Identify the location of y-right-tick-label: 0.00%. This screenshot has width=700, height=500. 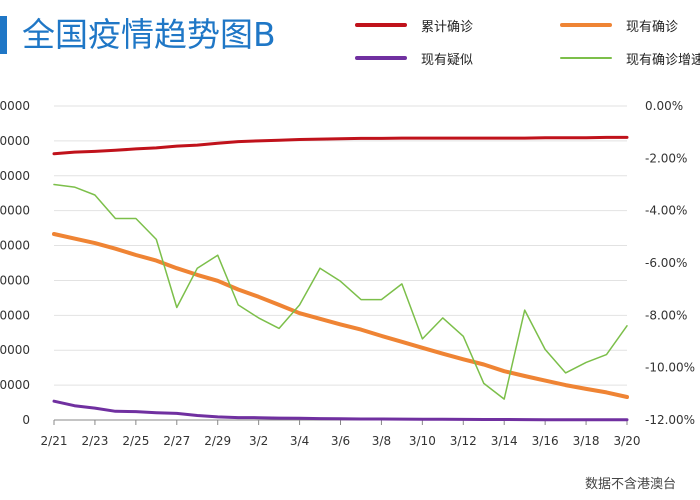
(664, 106).